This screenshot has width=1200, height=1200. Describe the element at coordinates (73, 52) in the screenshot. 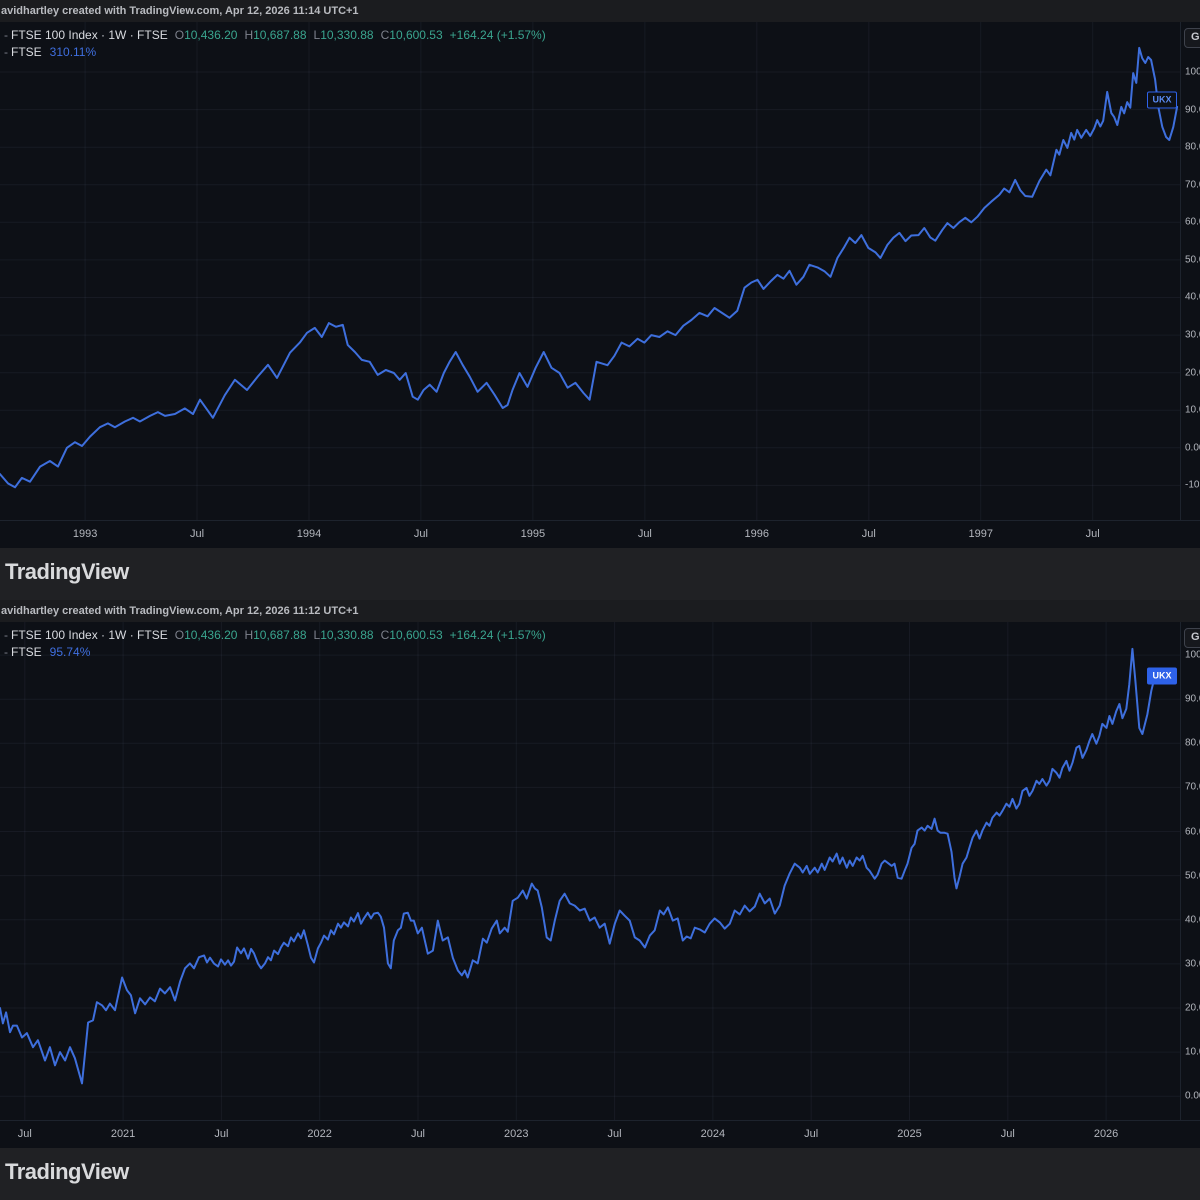

I see `indicator-value: 310.11%` at that location.